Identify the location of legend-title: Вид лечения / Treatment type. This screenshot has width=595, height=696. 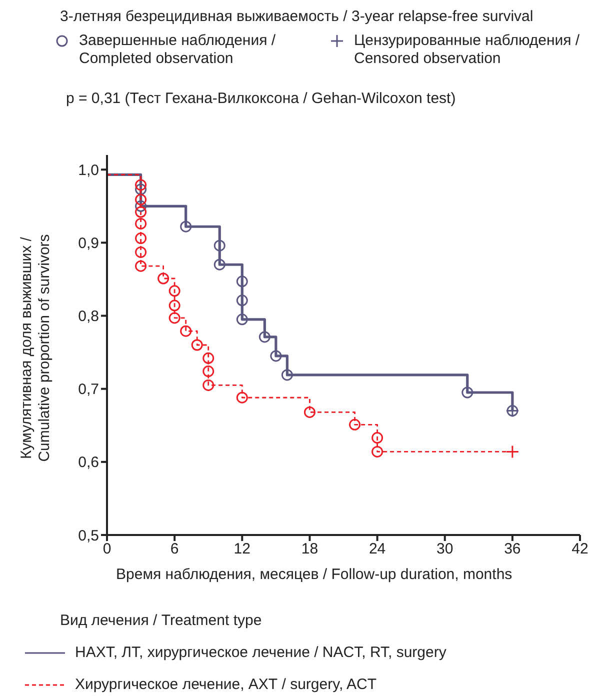
(161, 621).